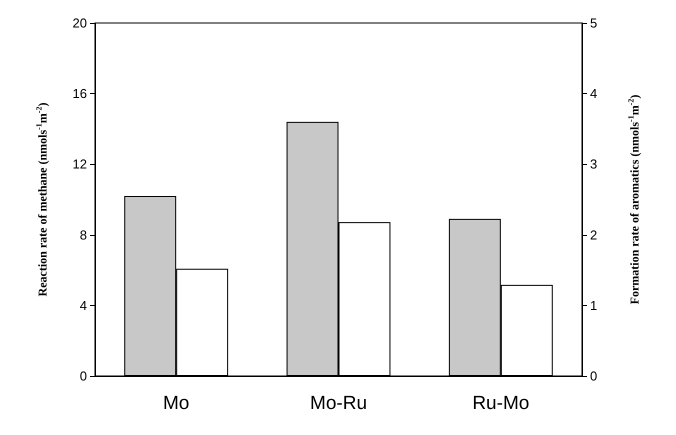 Image resolution: width=676 pixels, height=435 pixels. Describe the element at coordinates (594, 23) in the screenshot. I see `y2-tick-label: 5` at that location.